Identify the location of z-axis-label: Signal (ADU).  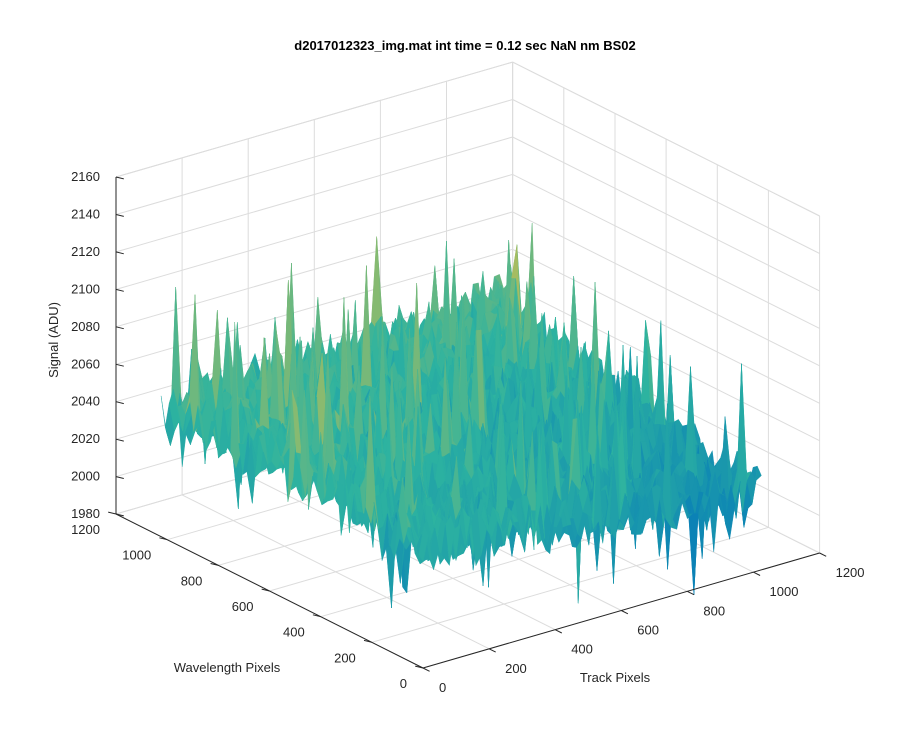
(53, 340).